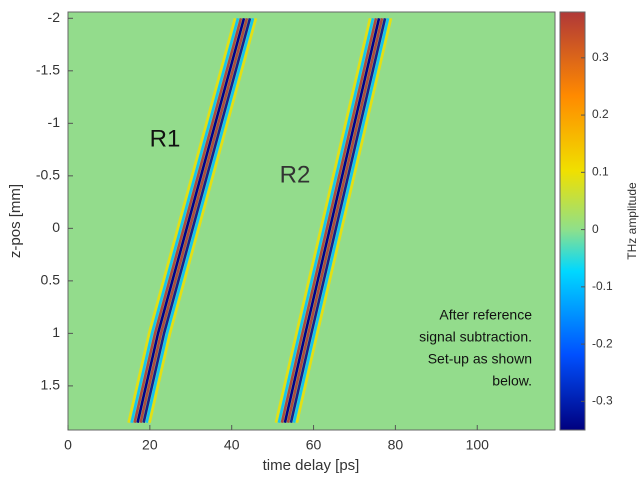 The height and width of the screenshot is (483, 643). What do you see at coordinates (632, 221) in the screenshot?
I see `colorbar-label: THz amplitude` at bounding box center [632, 221].